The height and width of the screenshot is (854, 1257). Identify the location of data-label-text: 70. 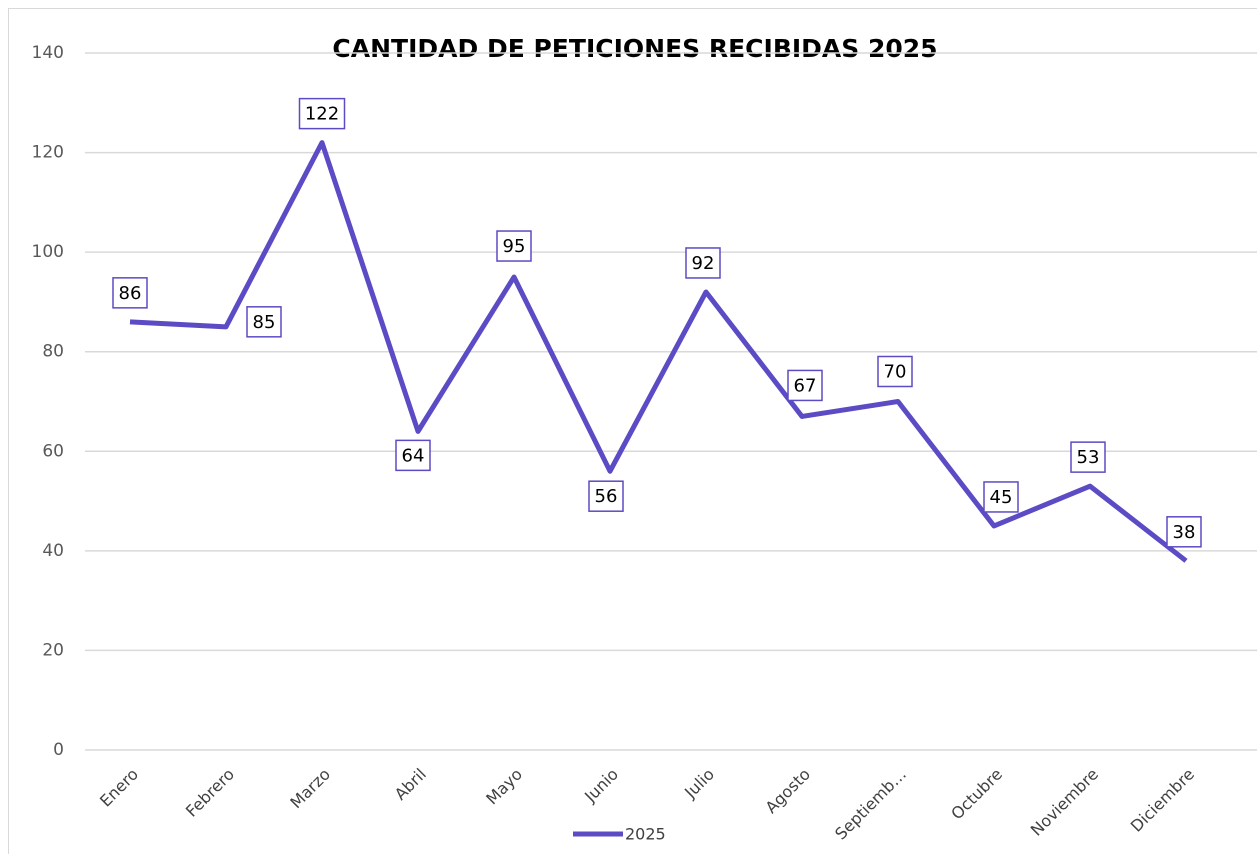
(895, 372).